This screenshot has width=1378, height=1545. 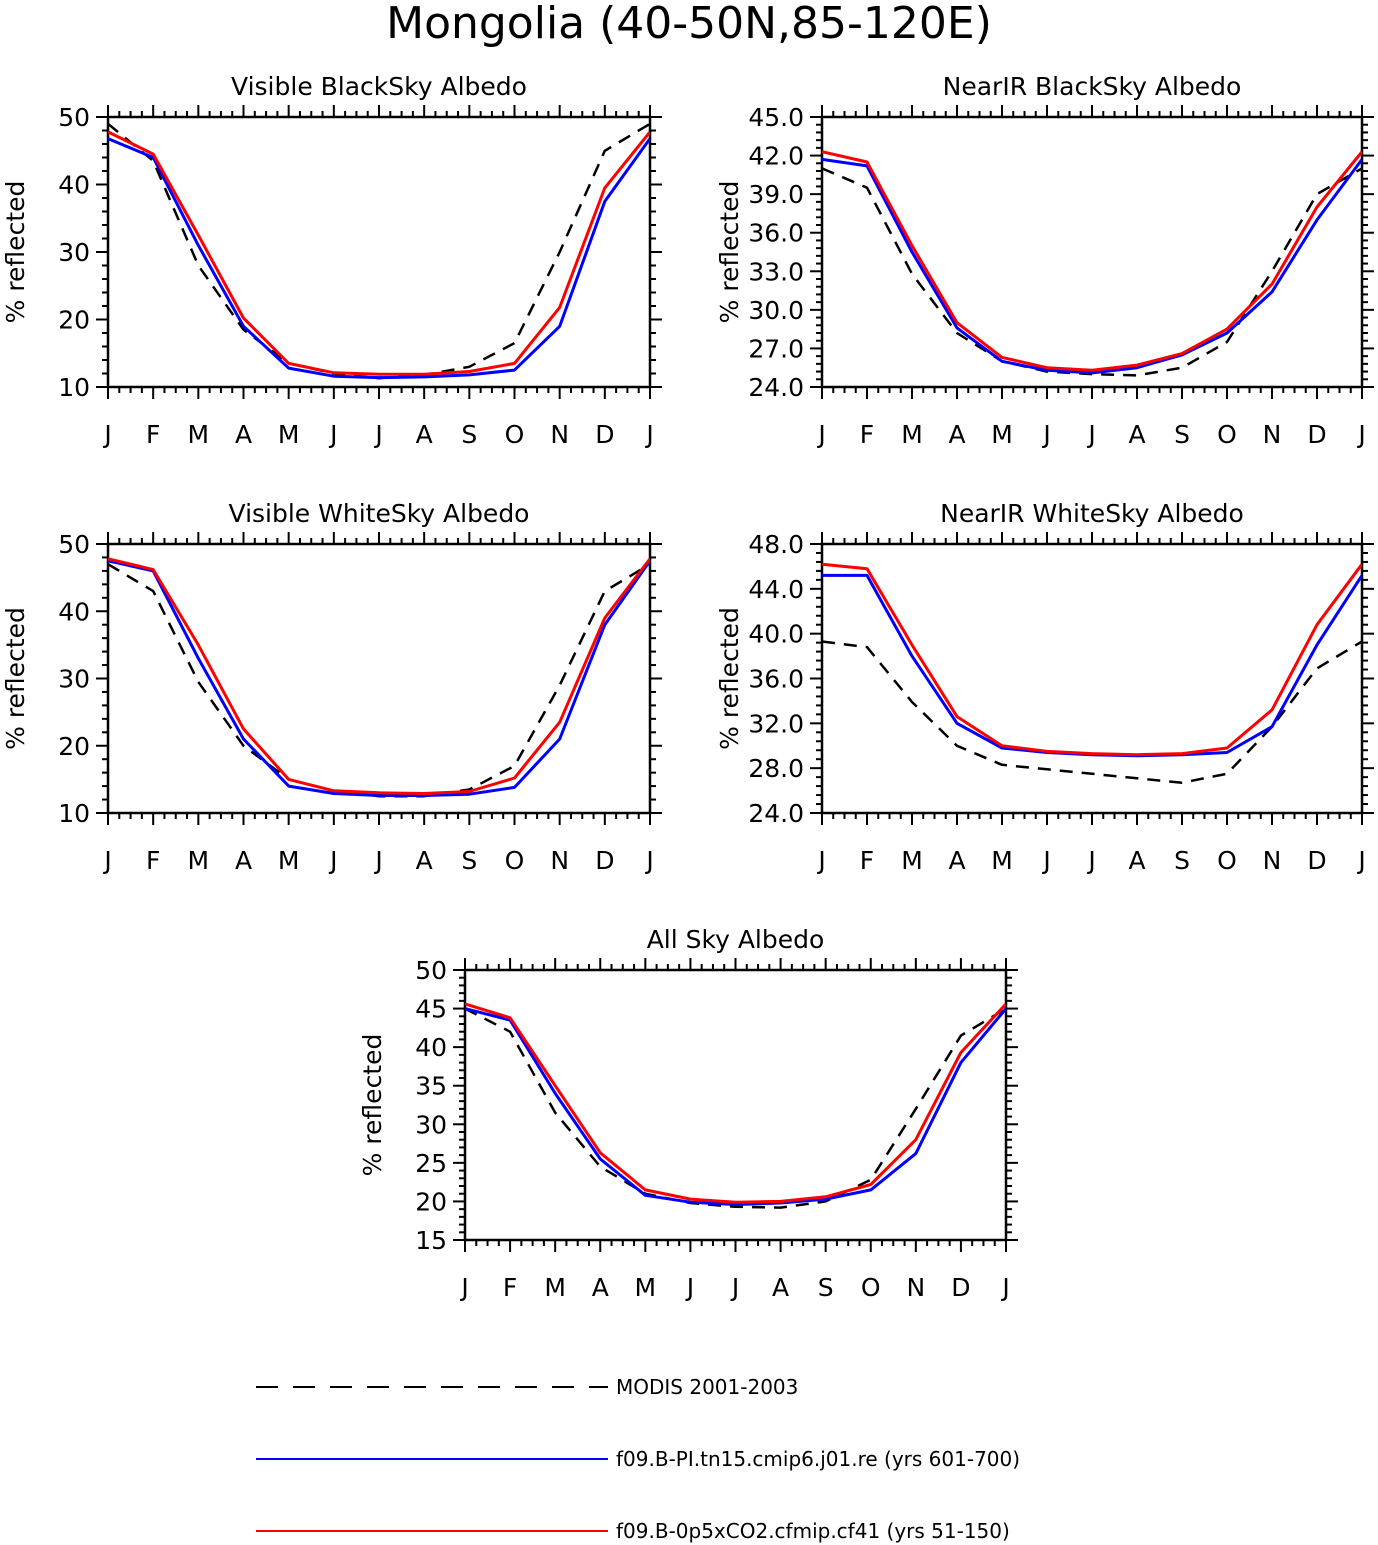 I want to click on y-tick-label: 48.0, so click(x=776, y=544).